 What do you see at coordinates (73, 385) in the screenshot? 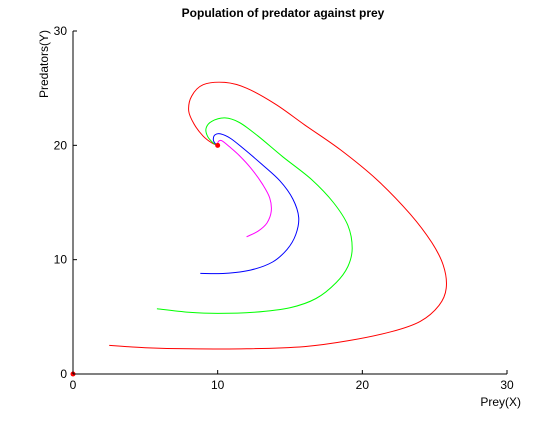
I see `x-tick-label: 0` at bounding box center [73, 385].